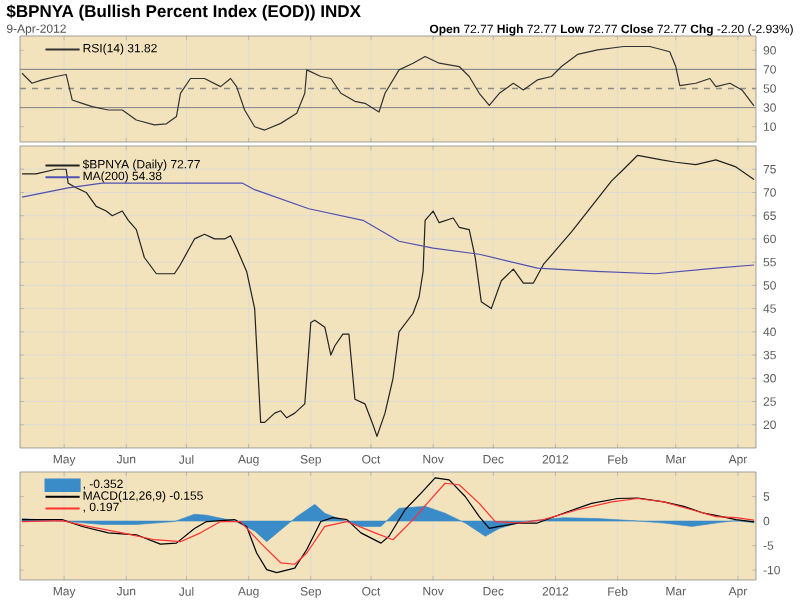 Image resolution: width=800 pixels, height=606 pixels. What do you see at coordinates (183, 12) in the screenshot?
I see `chart-title: $BPNYA (Bullish Percent Index (EOD)) INDX` at bounding box center [183, 12].